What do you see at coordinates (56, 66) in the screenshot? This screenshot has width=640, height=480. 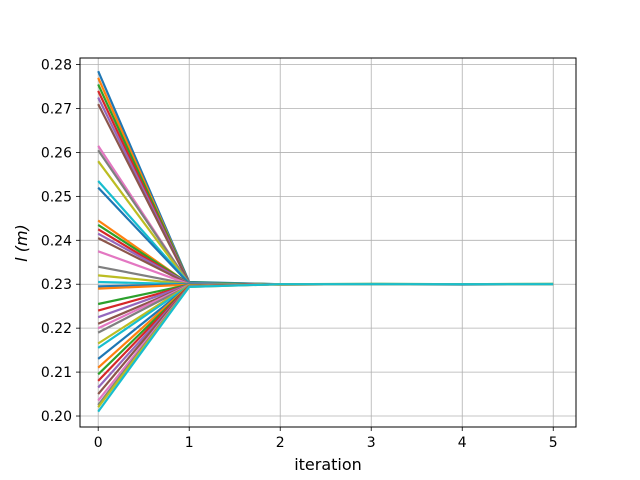 I see `y-tick-label: 0.28` at bounding box center [56, 66].